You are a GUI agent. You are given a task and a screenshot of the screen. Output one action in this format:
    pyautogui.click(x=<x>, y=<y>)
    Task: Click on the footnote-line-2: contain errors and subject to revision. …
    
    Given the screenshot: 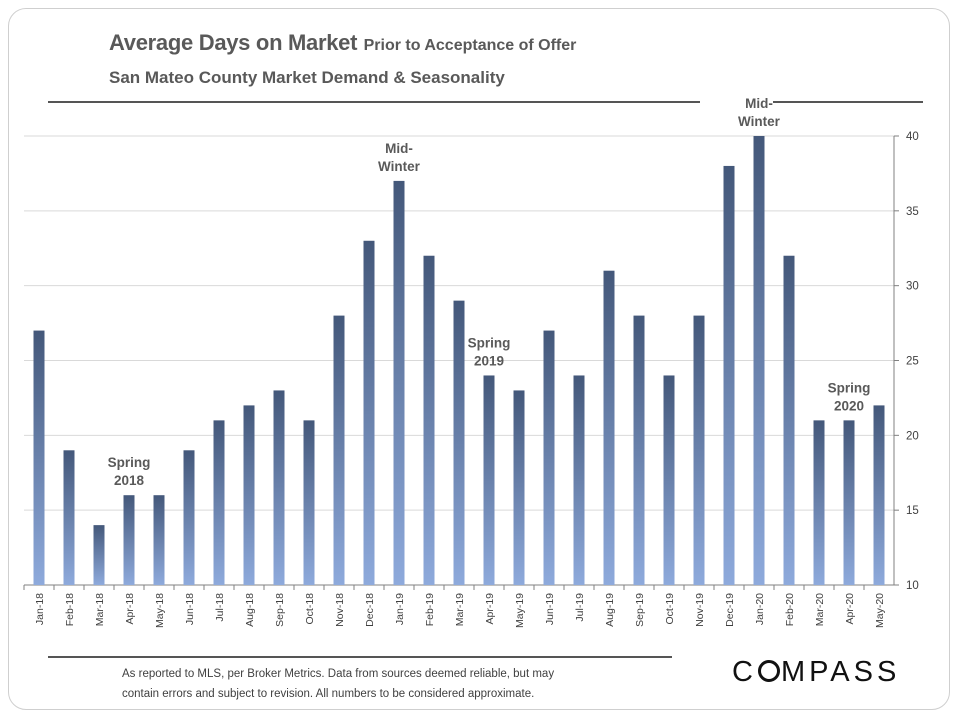 What is the action you would take?
    pyautogui.click(x=328, y=694)
    